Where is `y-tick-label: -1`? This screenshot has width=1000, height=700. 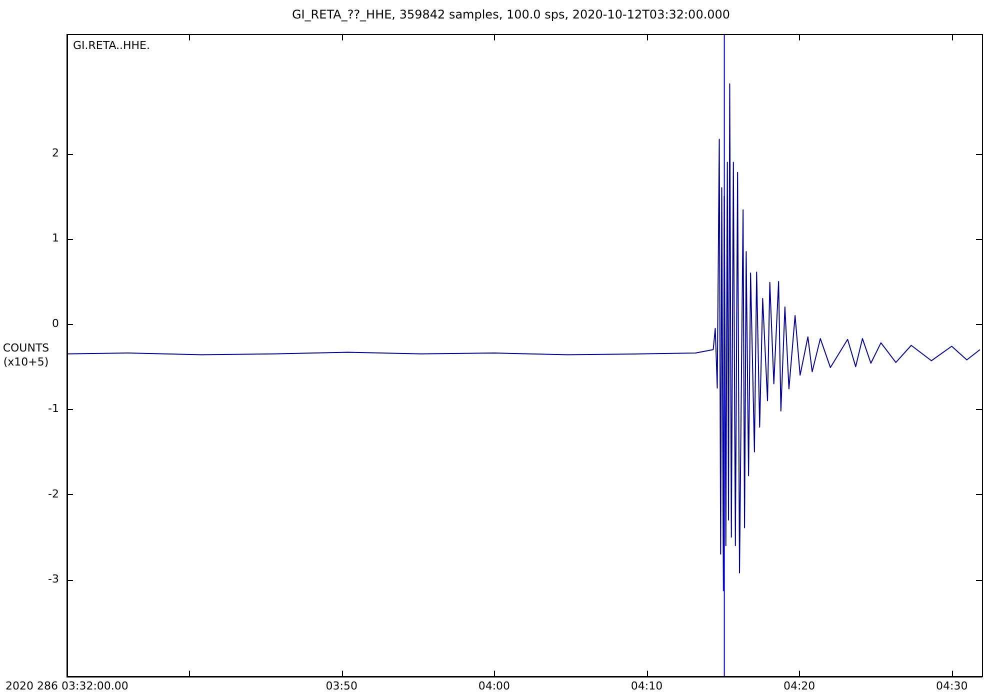
y-tick-label: -1 is located at coordinates (53, 409).